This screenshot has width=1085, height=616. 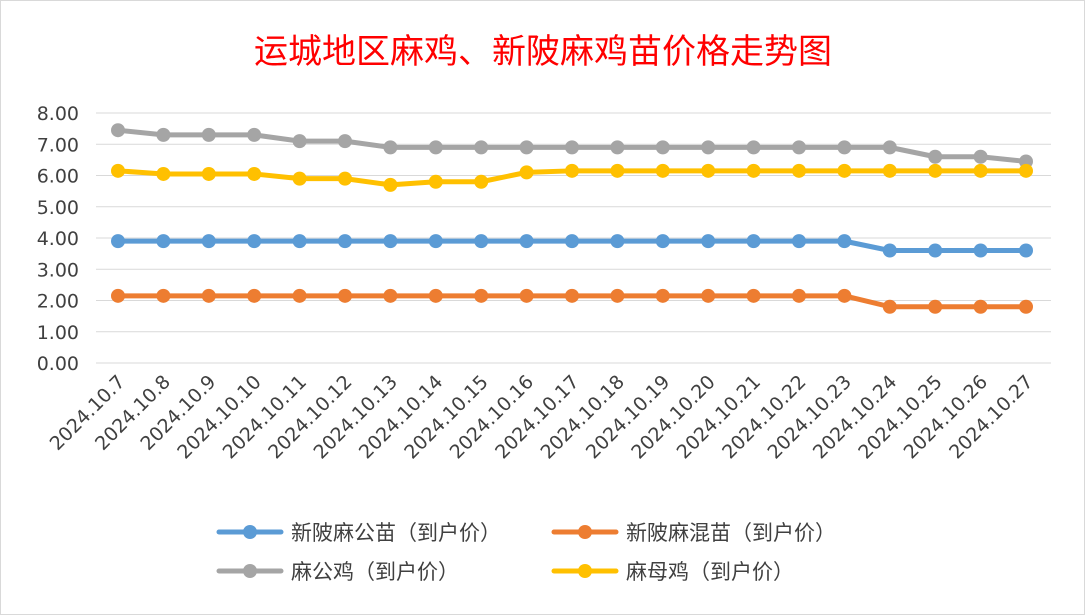 What do you see at coordinates (58, 333) in the screenshot?
I see `y-tick-label: 1.00` at bounding box center [58, 333].